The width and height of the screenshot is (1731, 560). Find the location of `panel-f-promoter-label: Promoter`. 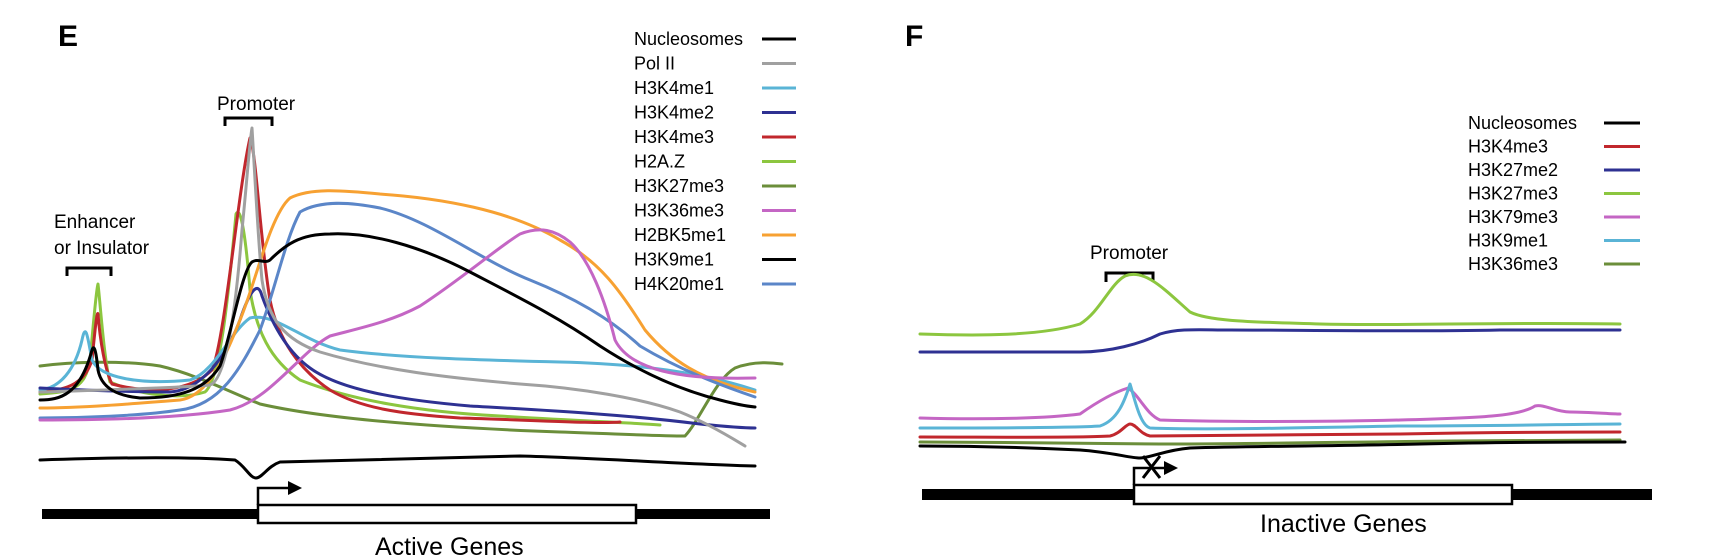

panel-f-promoter-label: Promoter is located at coordinates (1129, 253).